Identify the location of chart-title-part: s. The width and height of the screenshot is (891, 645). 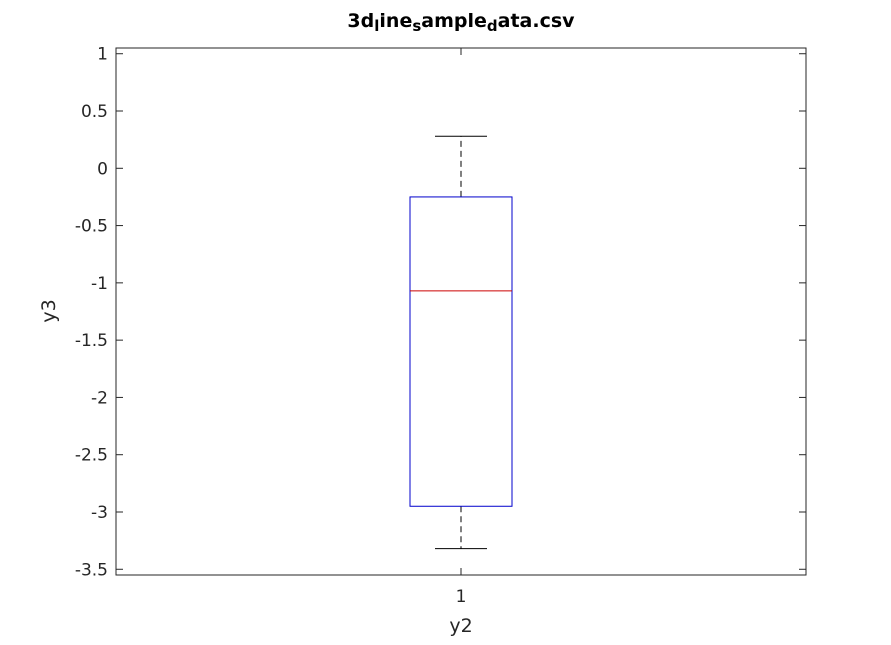
(416, 26).